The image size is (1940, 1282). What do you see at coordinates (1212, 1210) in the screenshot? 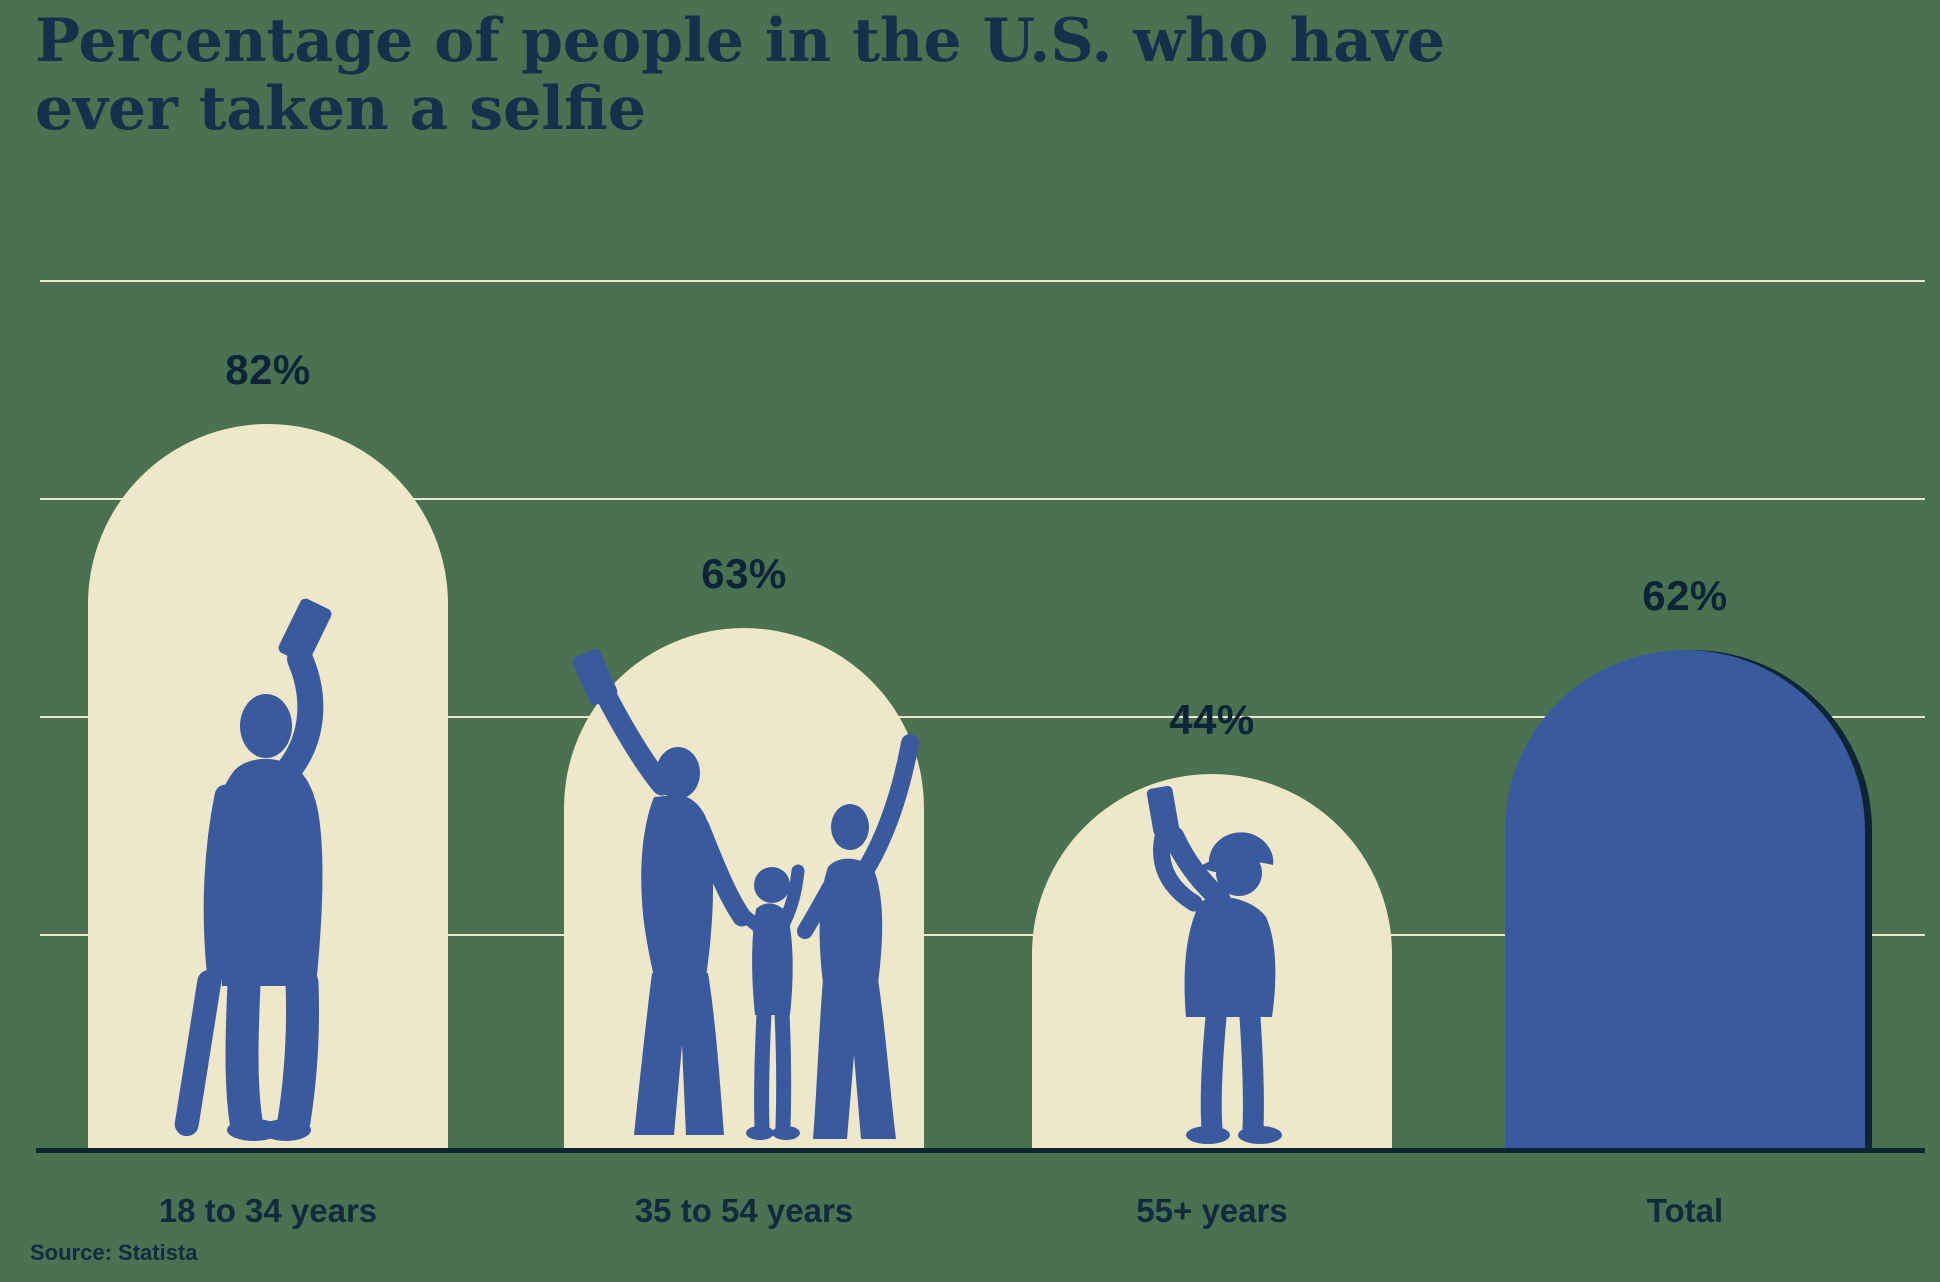
I see `axis-label-55-plus: 55+ years` at bounding box center [1212, 1210].